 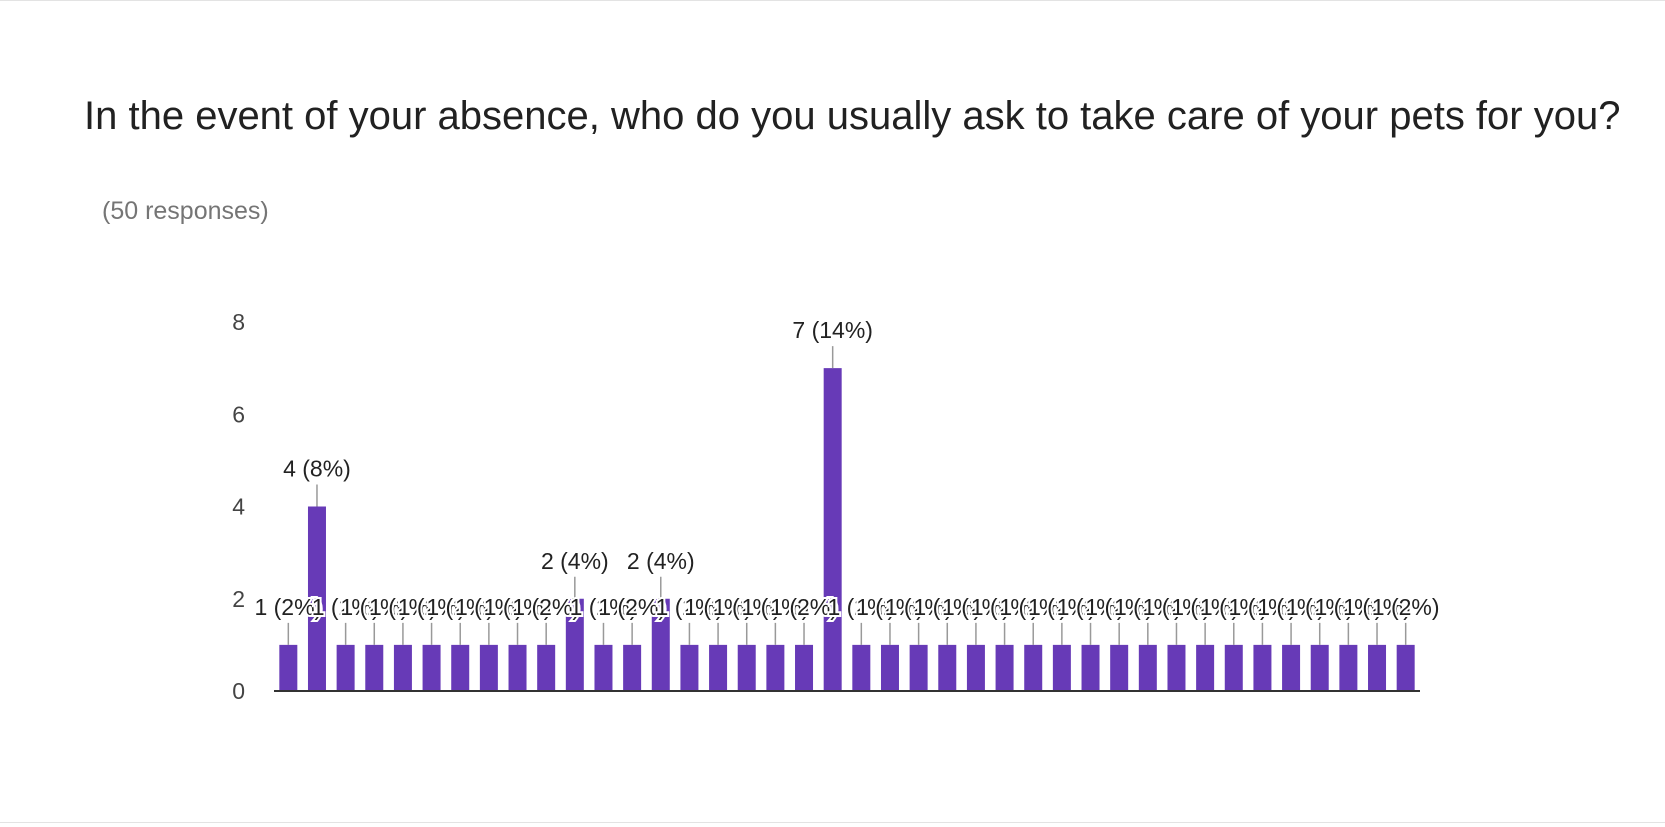 What do you see at coordinates (832, 330) in the screenshot?
I see `data-label: 7 (14%)` at bounding box center [832, 330].